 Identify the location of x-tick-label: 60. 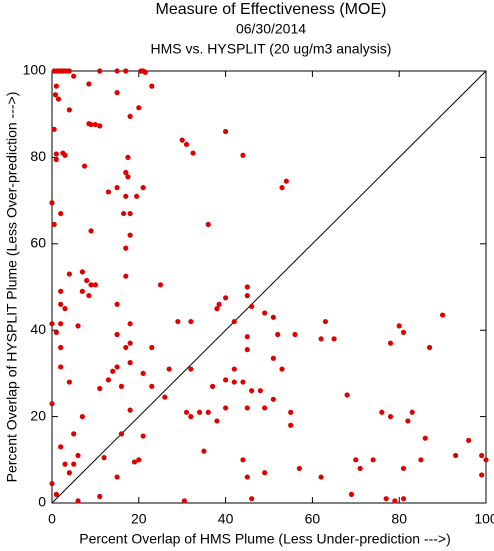
(313, 519).